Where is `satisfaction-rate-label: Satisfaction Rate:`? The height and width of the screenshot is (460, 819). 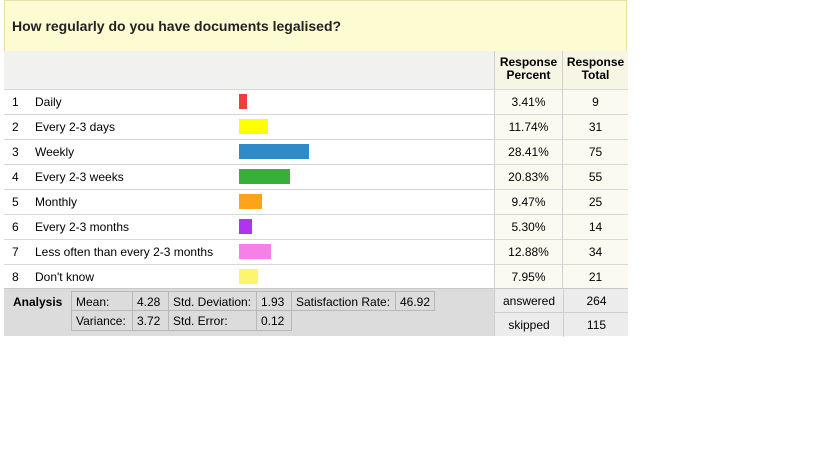
satisfaction-rate-label: Satisfaction Rate: is located at coordinates (344, 301).